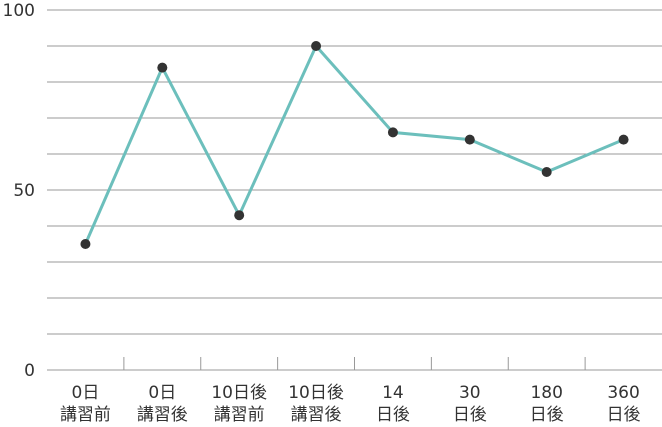 The image size is (662, 427). I want to click on x-tick-label: 0日講習前, so click(85, 404).